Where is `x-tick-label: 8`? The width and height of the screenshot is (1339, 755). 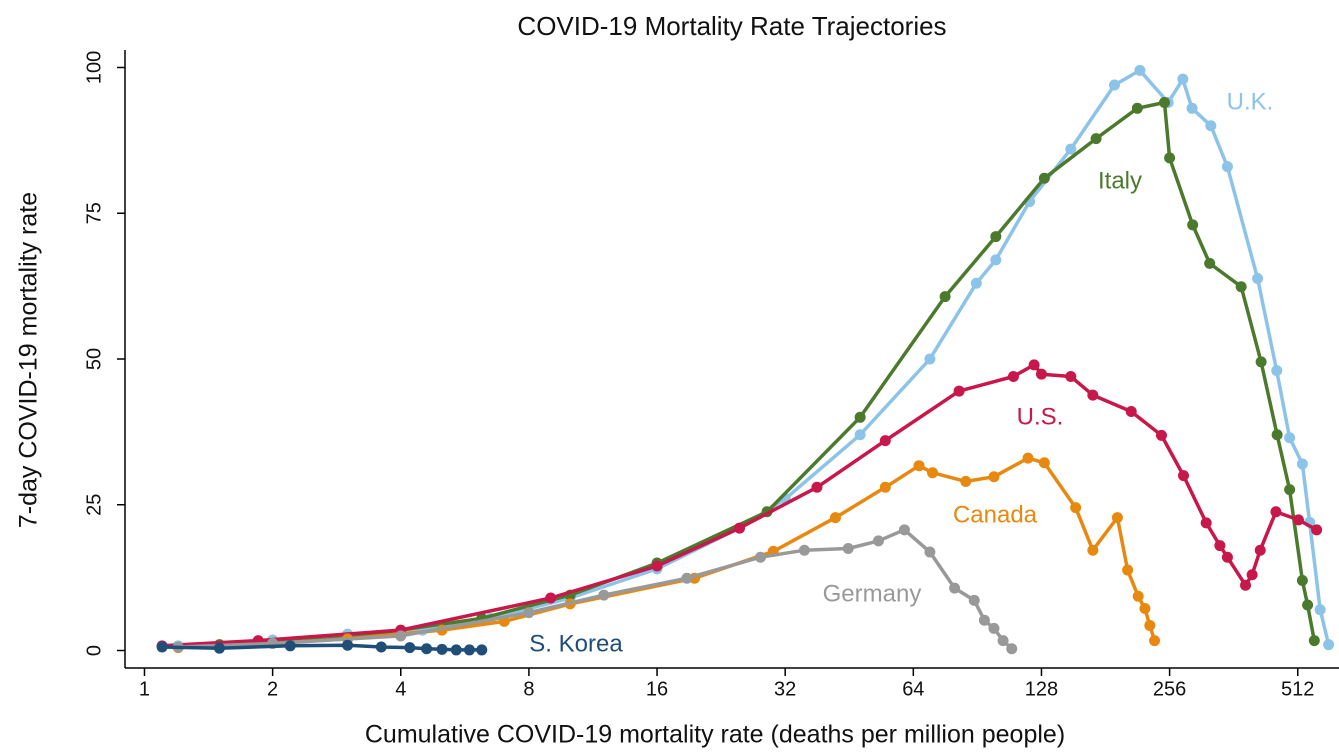 x-tick-label: 8 is located at coordinates (528, 689).